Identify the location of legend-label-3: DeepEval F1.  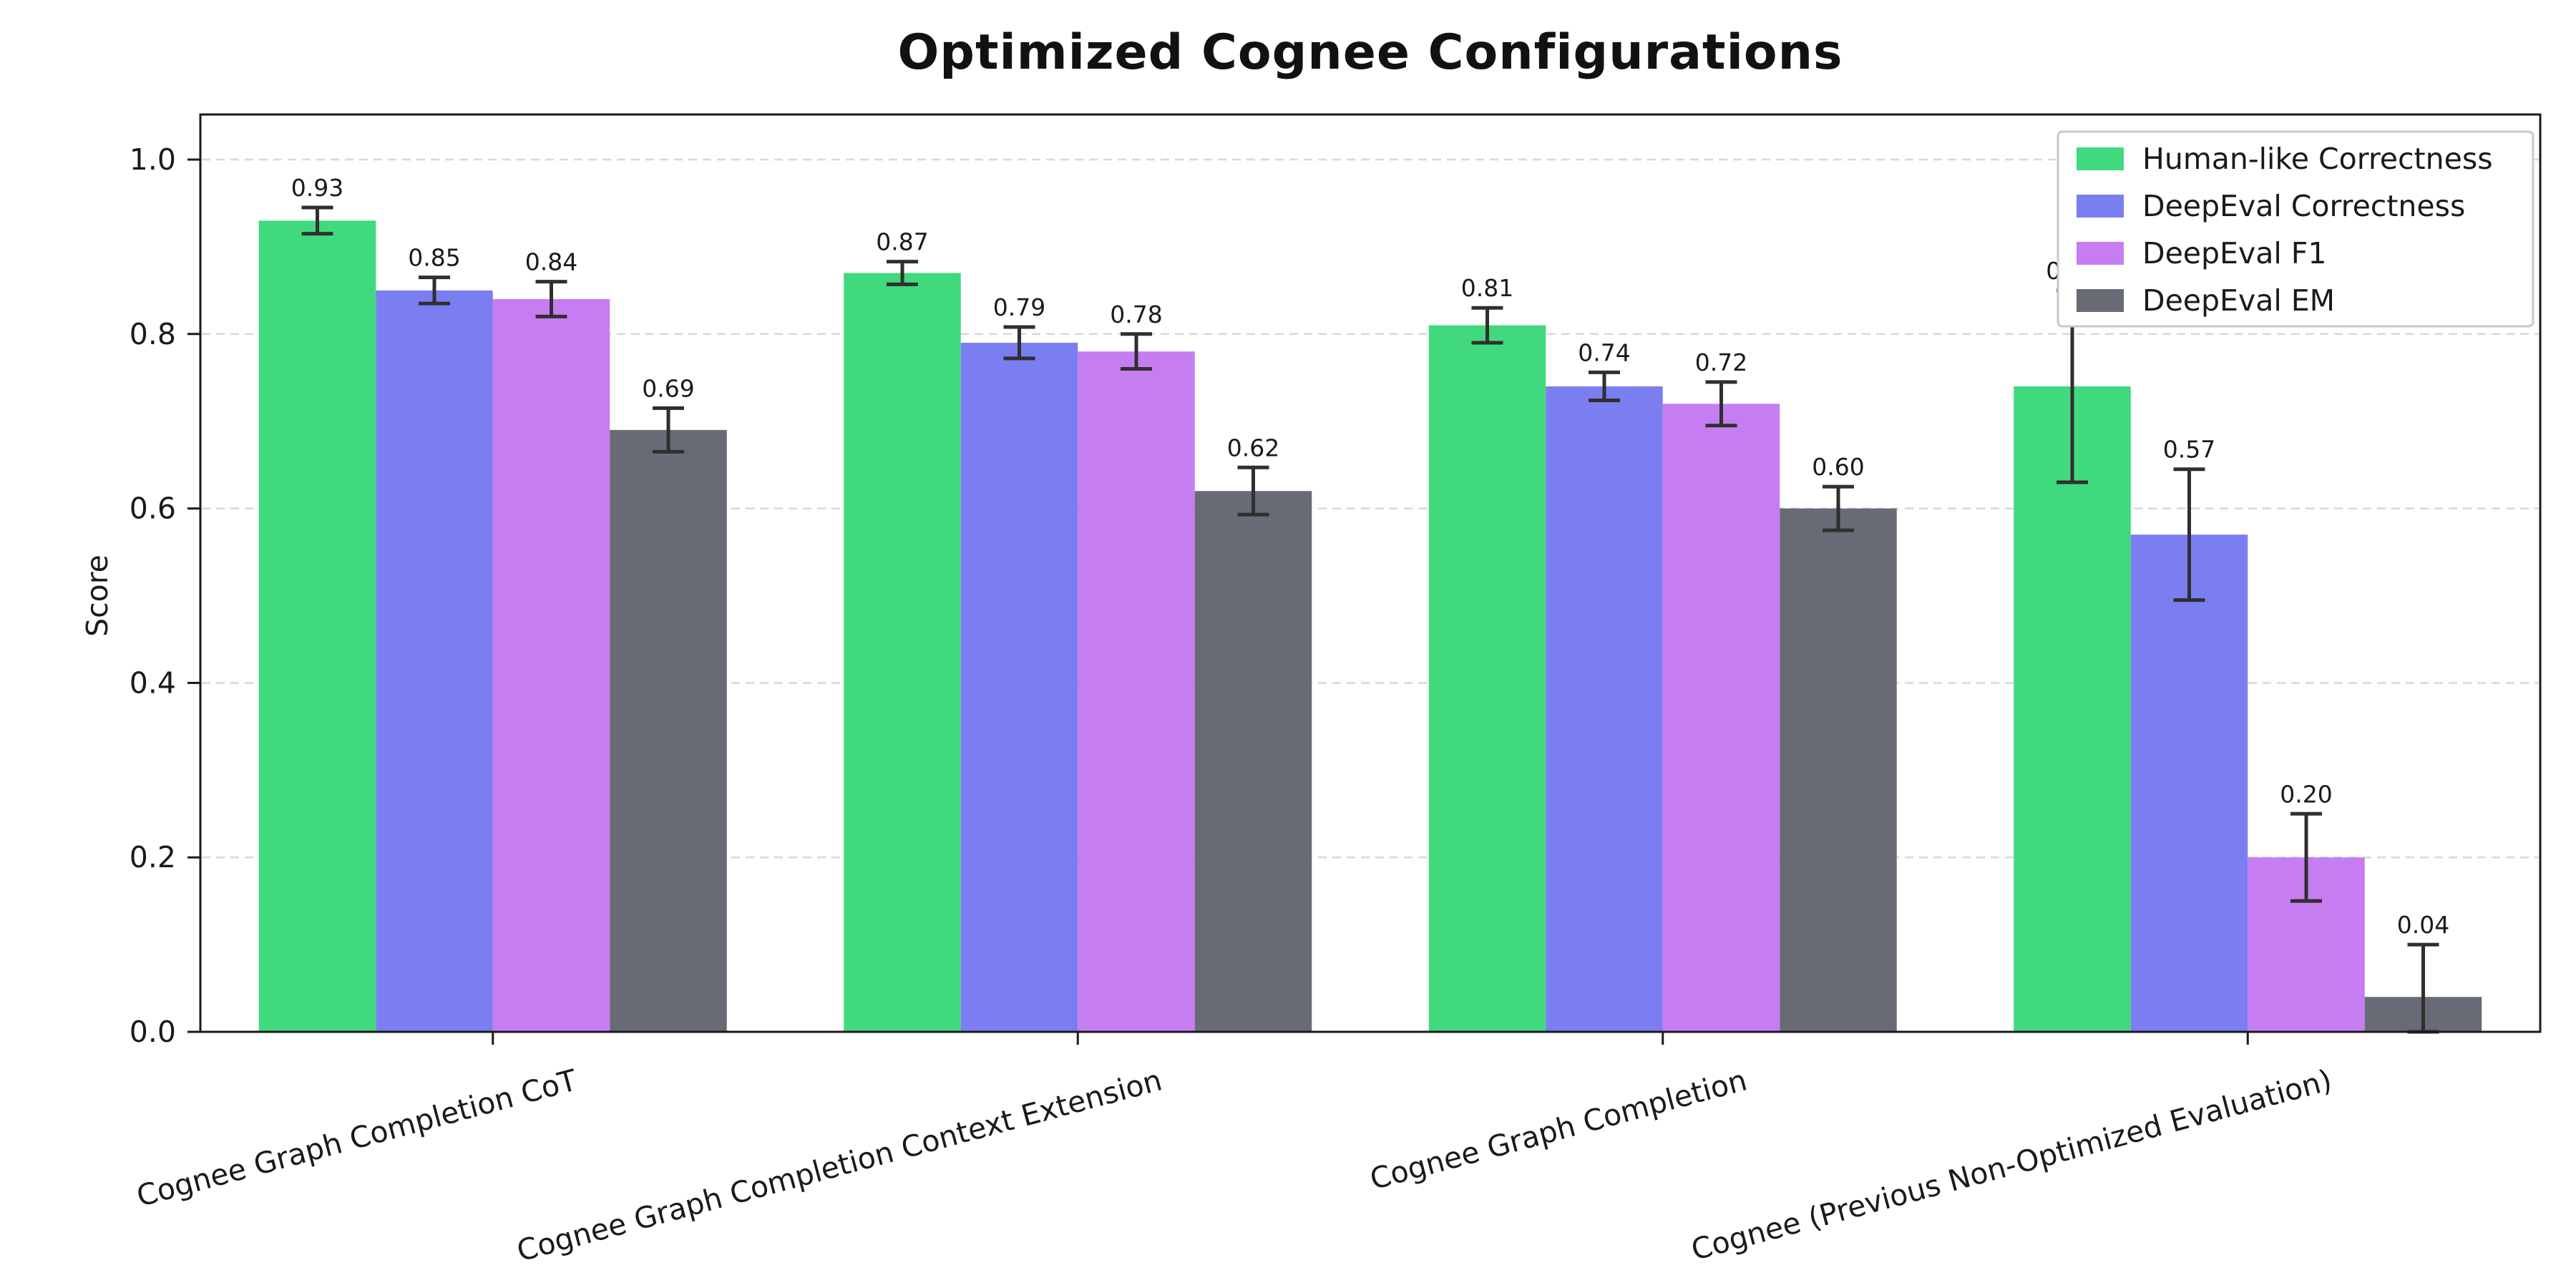
(2234, 253).